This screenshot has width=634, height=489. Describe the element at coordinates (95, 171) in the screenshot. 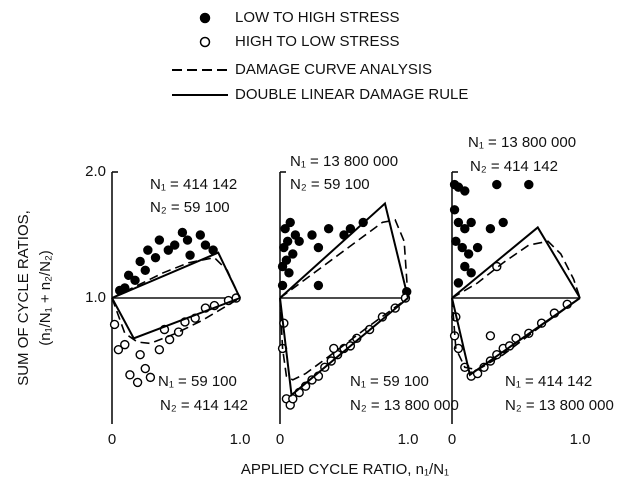

I see `y-tick-label: 2.0` at that location.